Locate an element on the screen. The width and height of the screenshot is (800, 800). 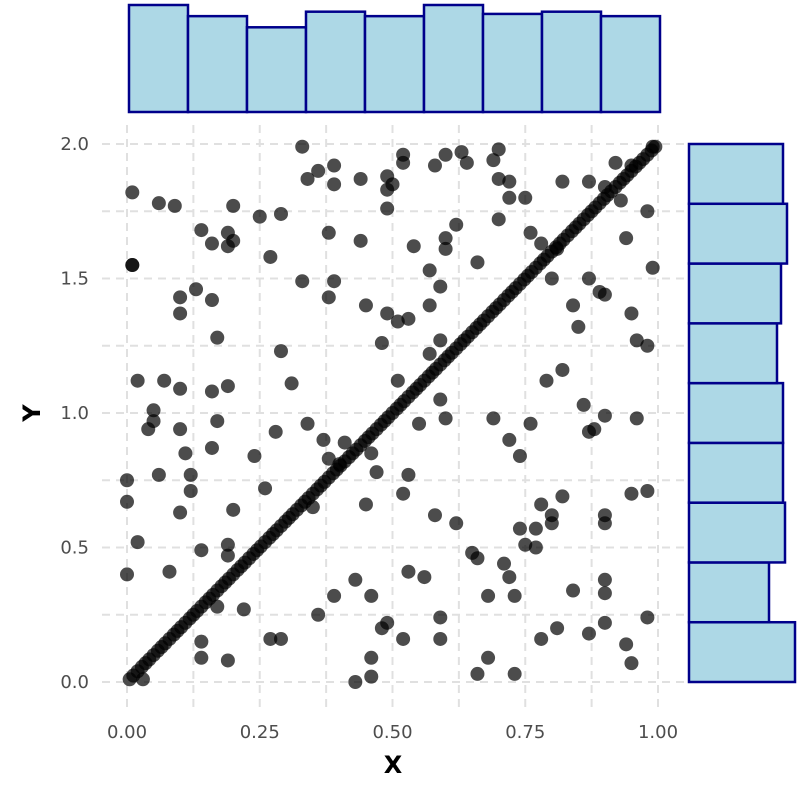
x-tick-label: 0.75 is located at coordinates (525, 732).